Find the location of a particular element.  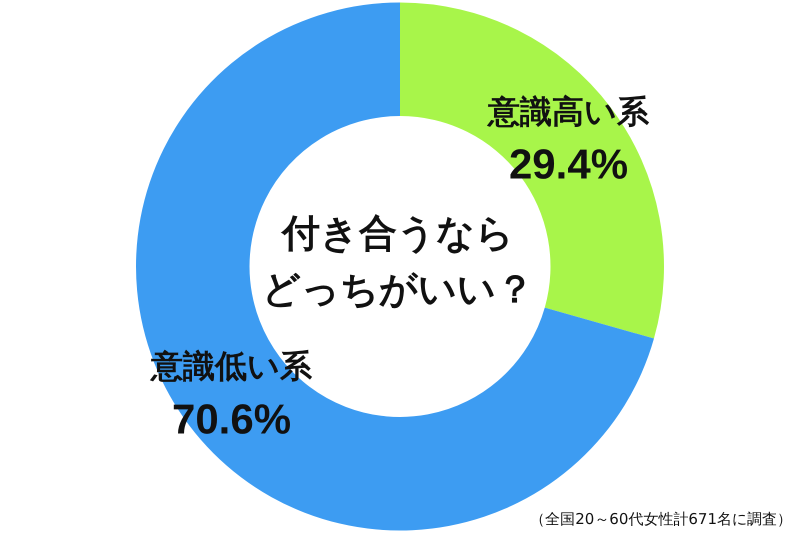

data-label: 29.4% is located at coordinates (568, 164).